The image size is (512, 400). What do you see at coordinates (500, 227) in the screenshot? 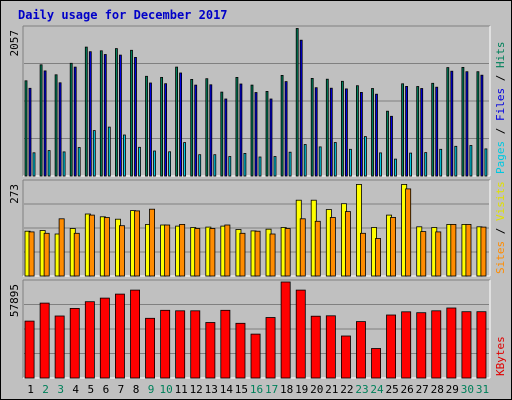
I see `legend-middle: Sites / Visits` at bounding box center [500, 227].